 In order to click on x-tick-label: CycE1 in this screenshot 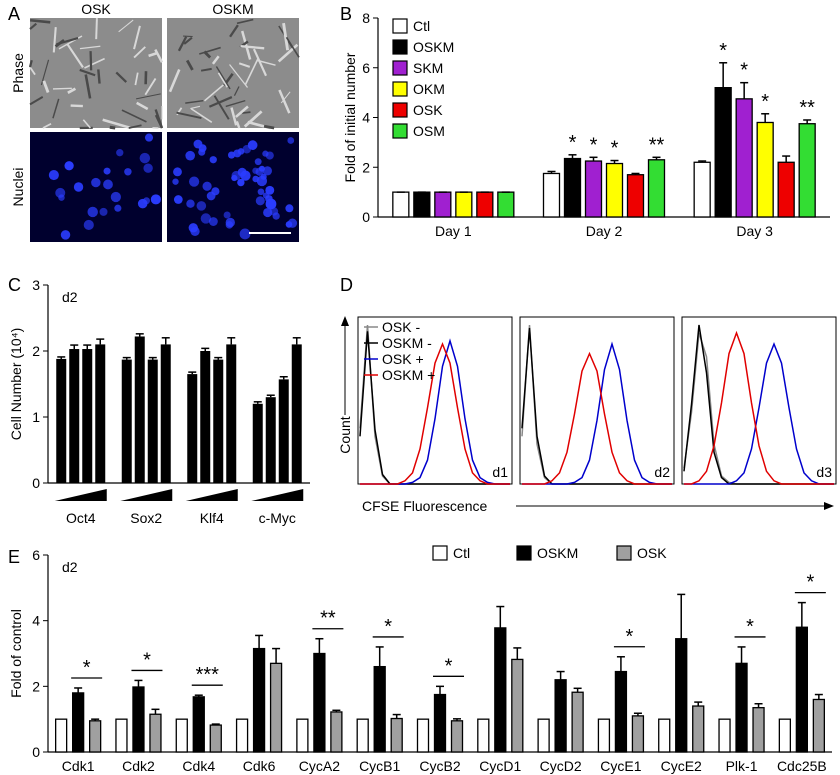, I will do `click(620, 766)`.